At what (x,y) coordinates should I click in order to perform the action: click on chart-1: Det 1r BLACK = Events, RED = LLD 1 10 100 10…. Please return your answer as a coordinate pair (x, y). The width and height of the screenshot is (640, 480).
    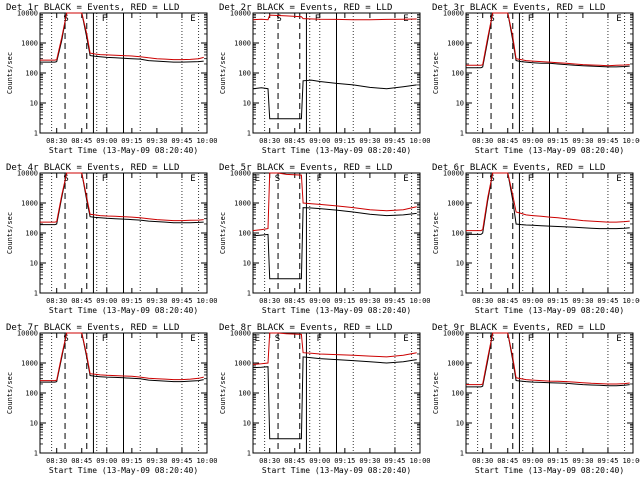
    Looking at the image, I should click on (112, 79).